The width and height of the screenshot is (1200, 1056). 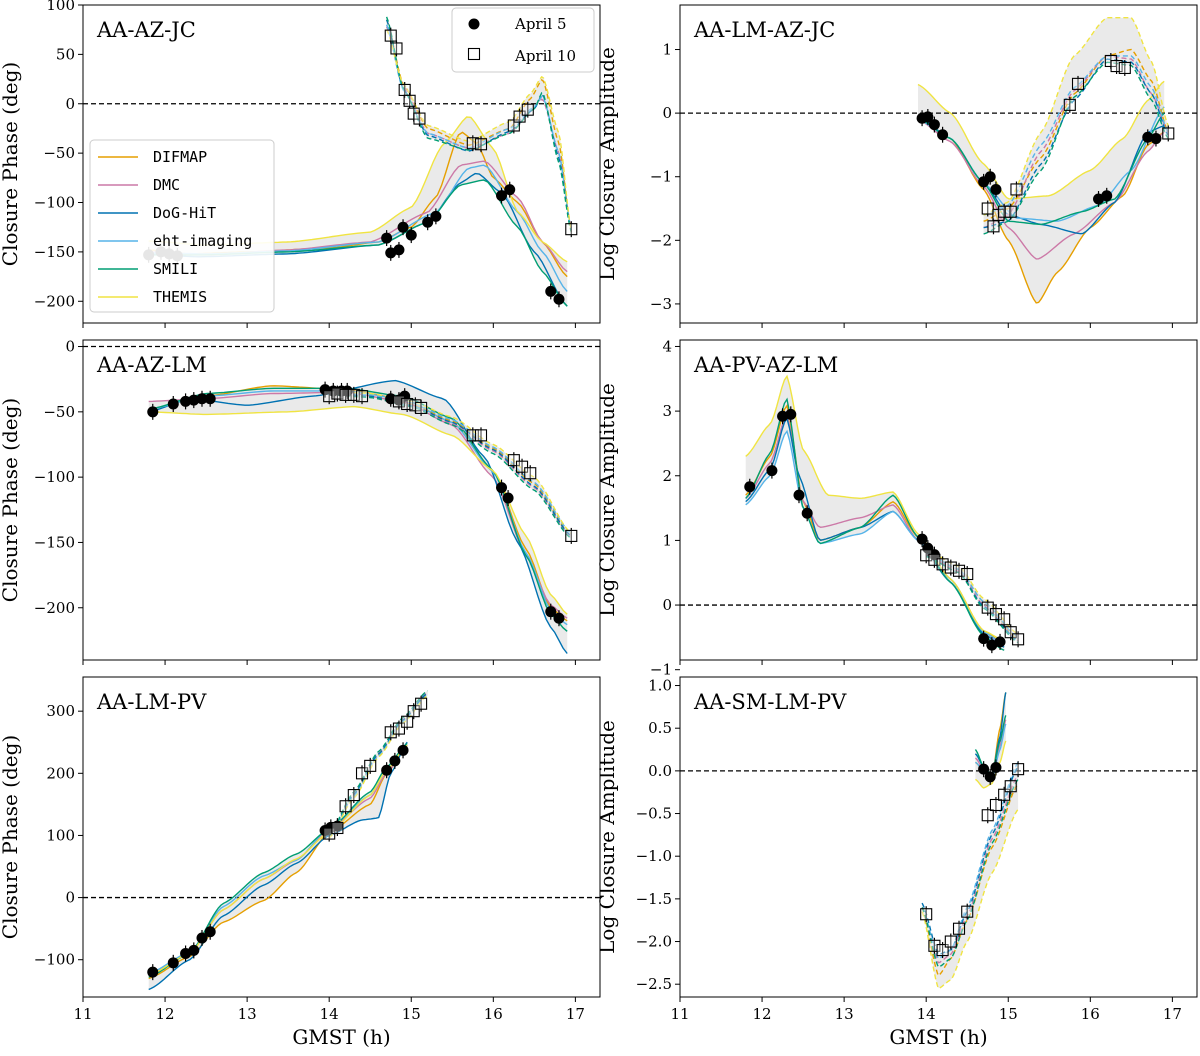 I want to click on y-tick-label: 0.5, so click(x=660, y=728).